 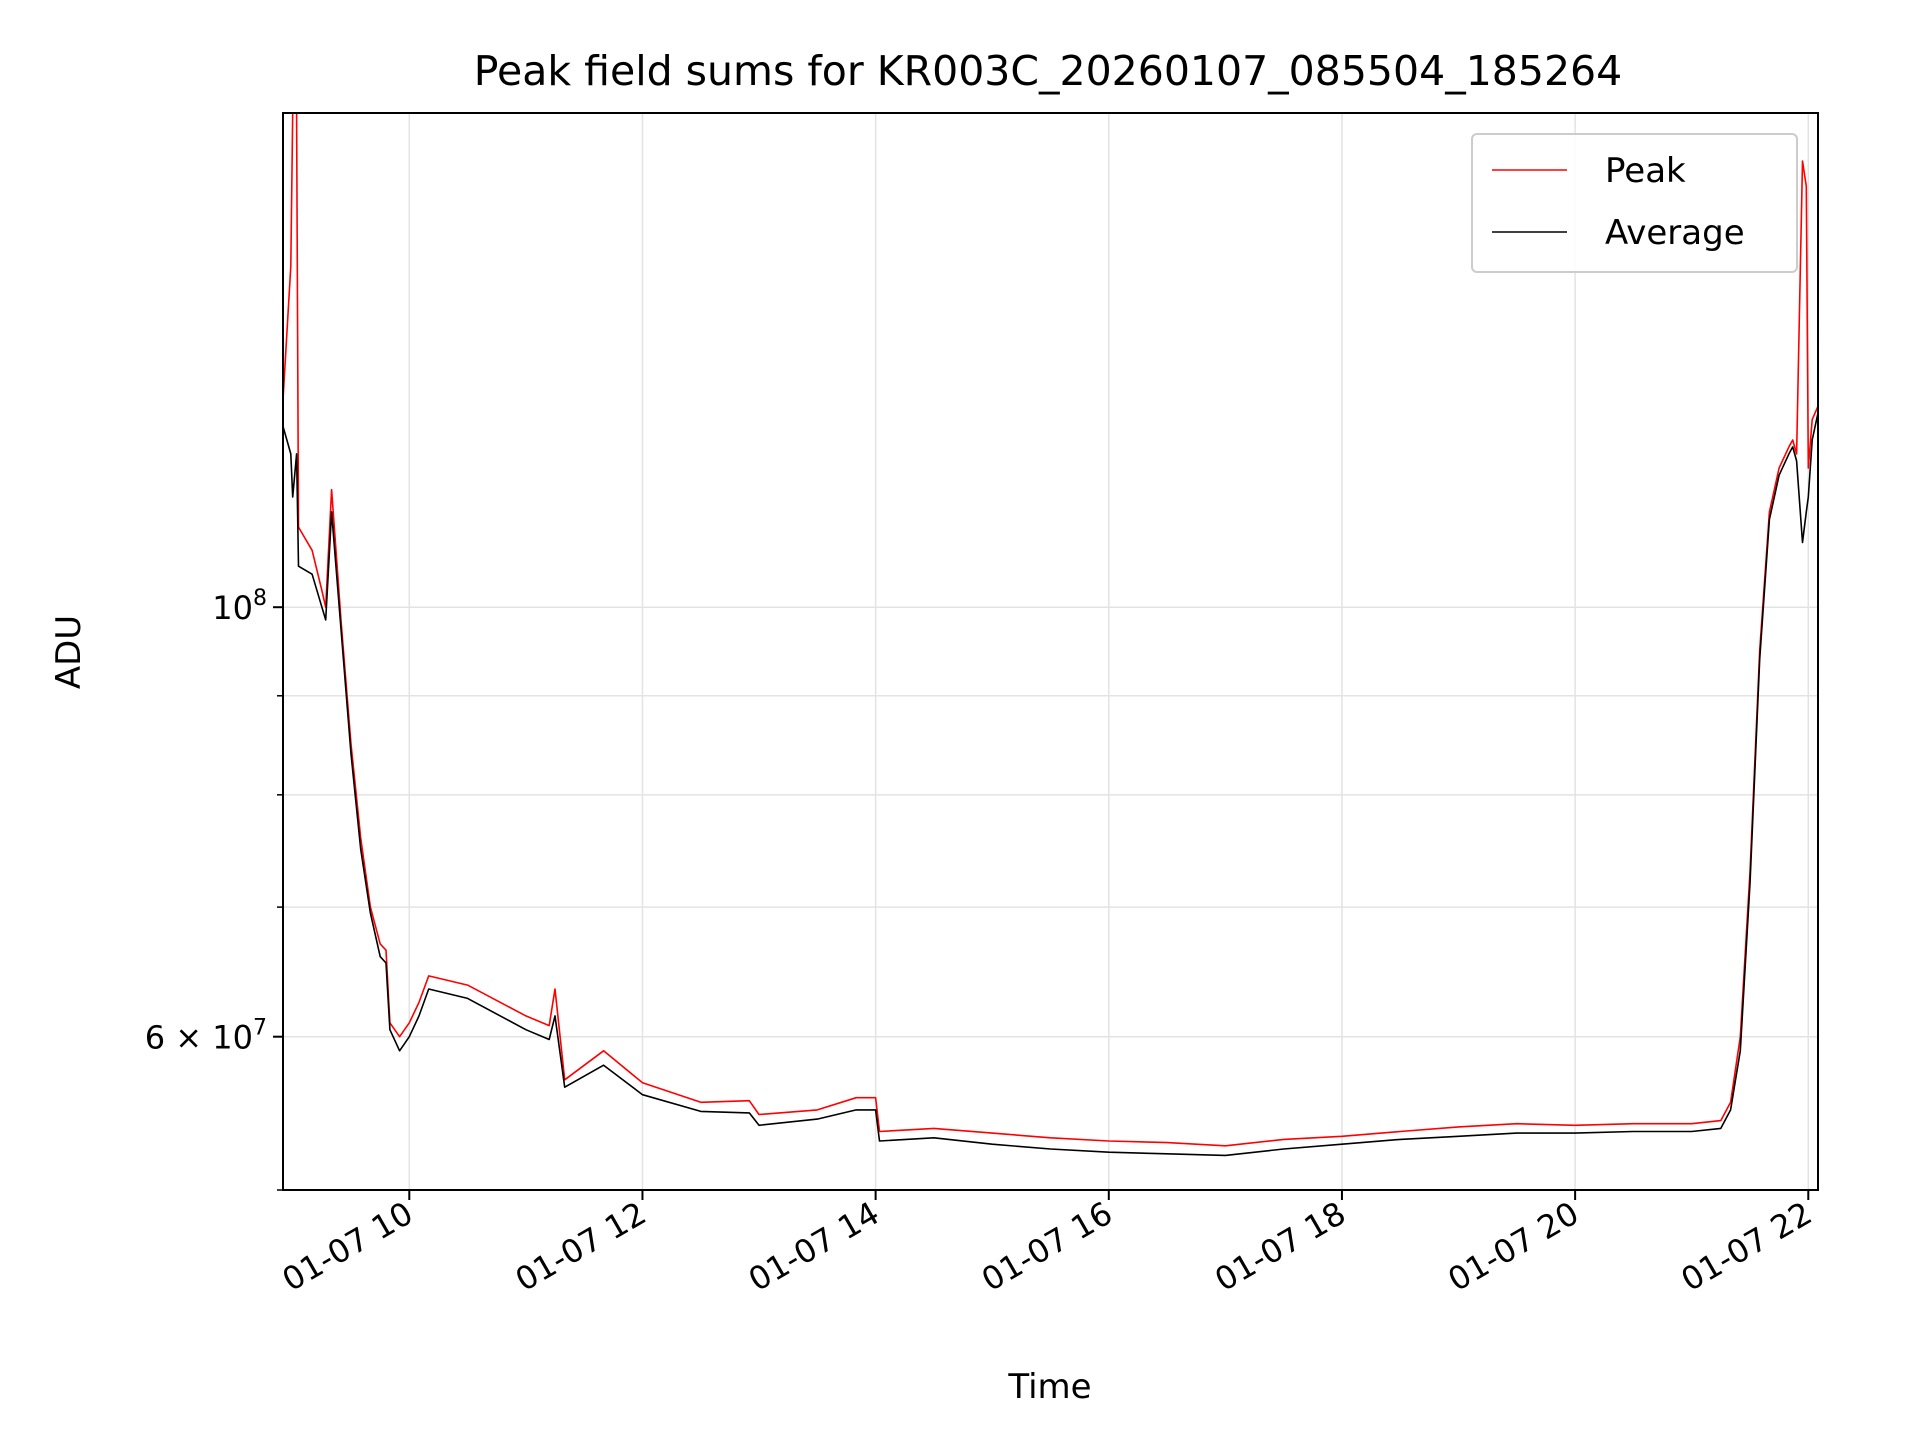 I want to click on legend-label-peak: Peak, so click(x=1645, y=171).